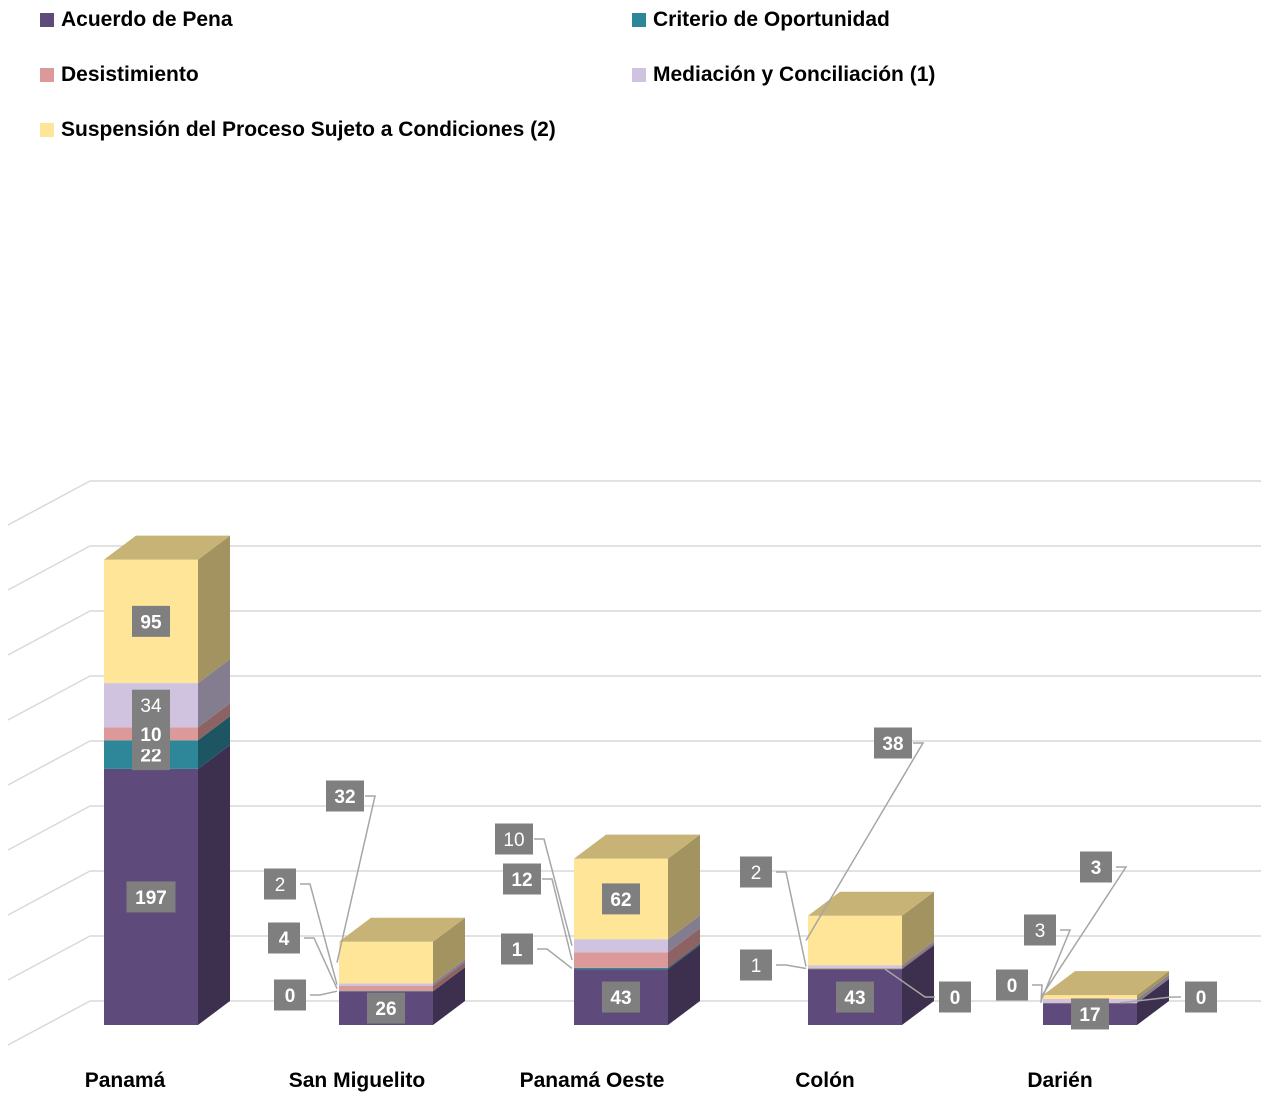  Describe the element at coordinates (824, 1080) in the screenshot. I see `category-label-colon: Colón` at that location.